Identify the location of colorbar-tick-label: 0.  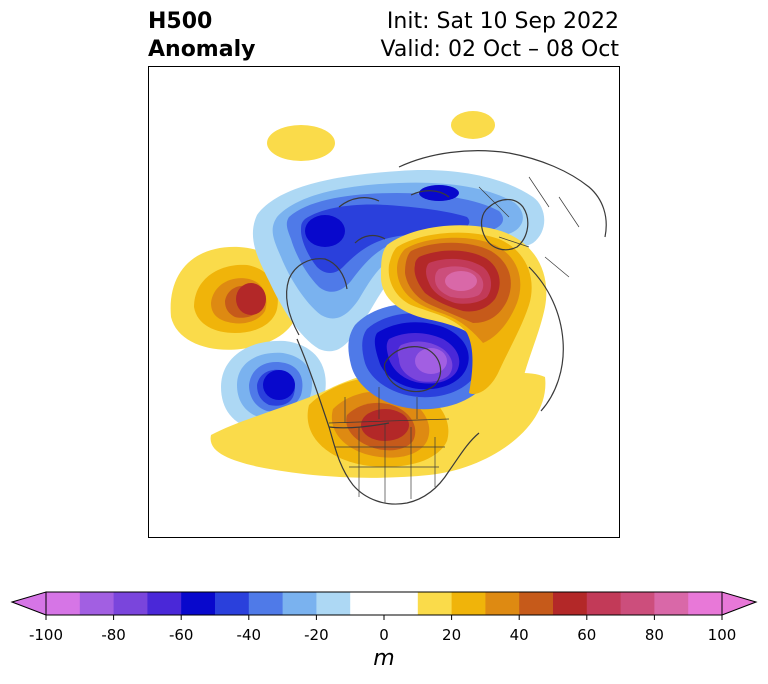
(384, 635).